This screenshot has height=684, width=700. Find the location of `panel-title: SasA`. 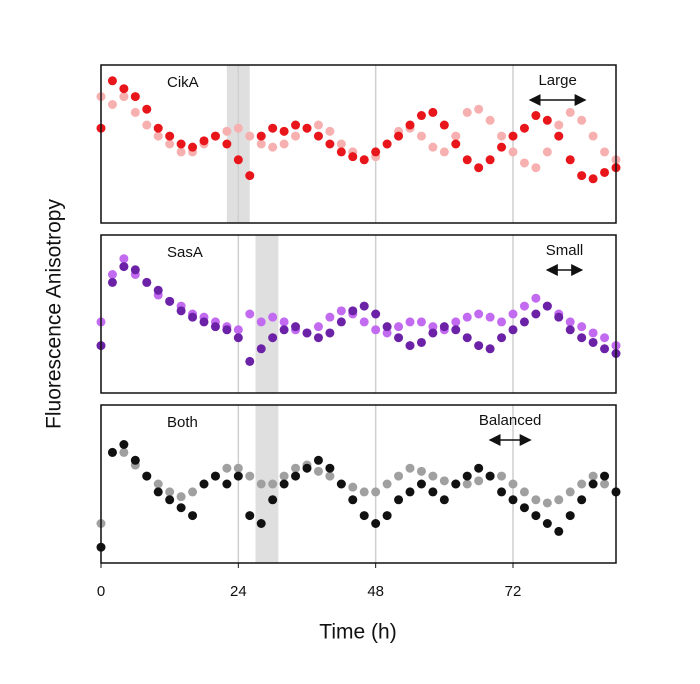

panel-title: SasA is located at coordinates (185, 252).